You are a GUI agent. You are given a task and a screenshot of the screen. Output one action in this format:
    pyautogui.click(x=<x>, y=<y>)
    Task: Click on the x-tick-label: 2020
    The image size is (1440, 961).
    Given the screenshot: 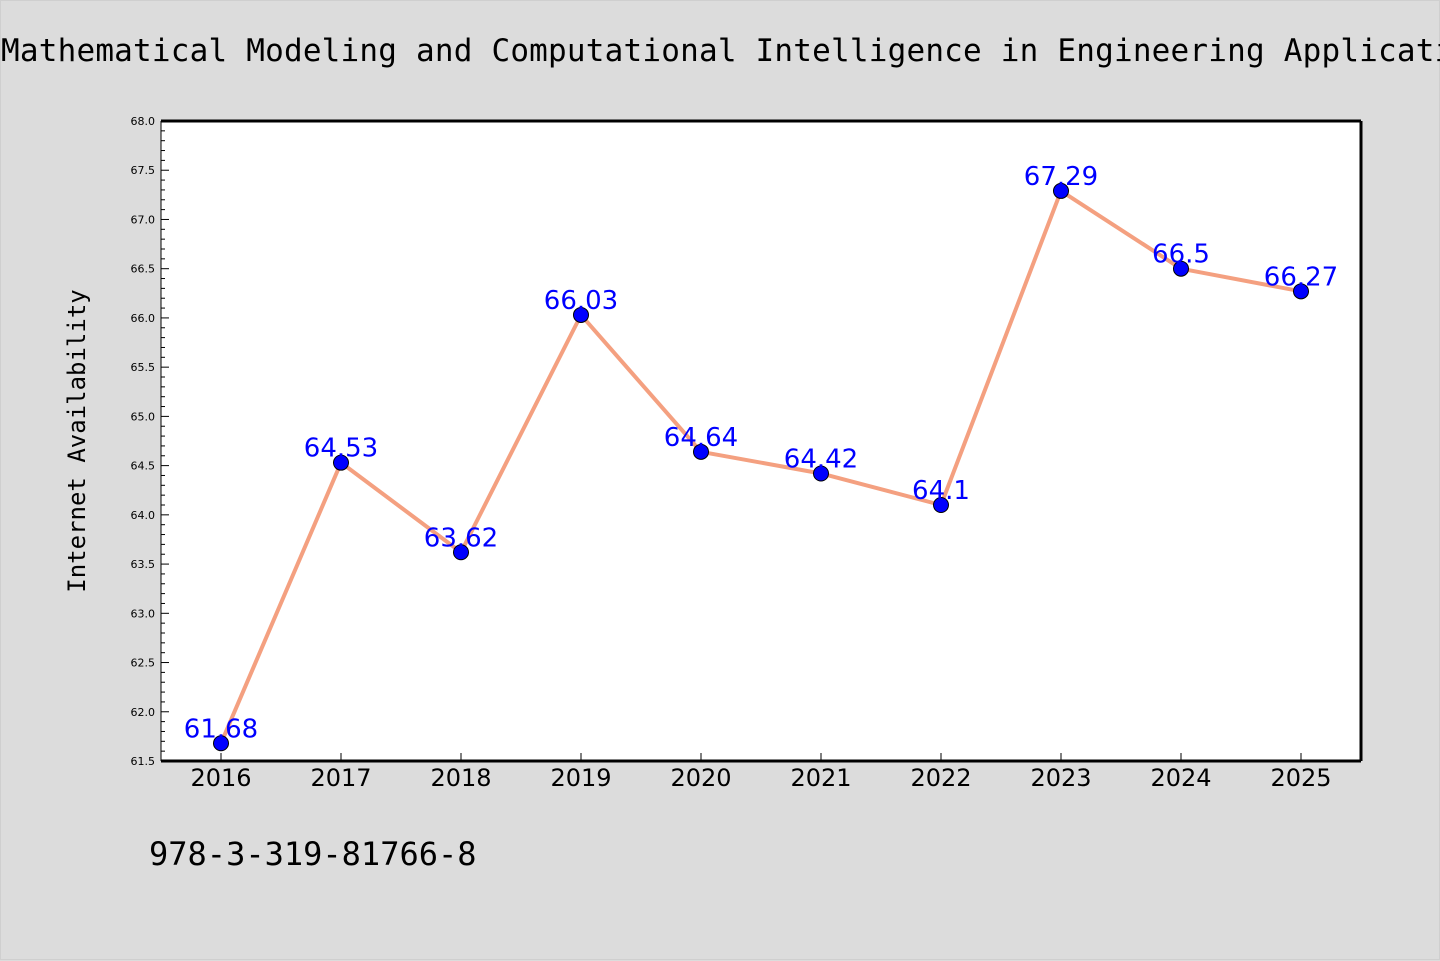 What is the action you would take?
    pyautogui.click(x=700, y=778)
    